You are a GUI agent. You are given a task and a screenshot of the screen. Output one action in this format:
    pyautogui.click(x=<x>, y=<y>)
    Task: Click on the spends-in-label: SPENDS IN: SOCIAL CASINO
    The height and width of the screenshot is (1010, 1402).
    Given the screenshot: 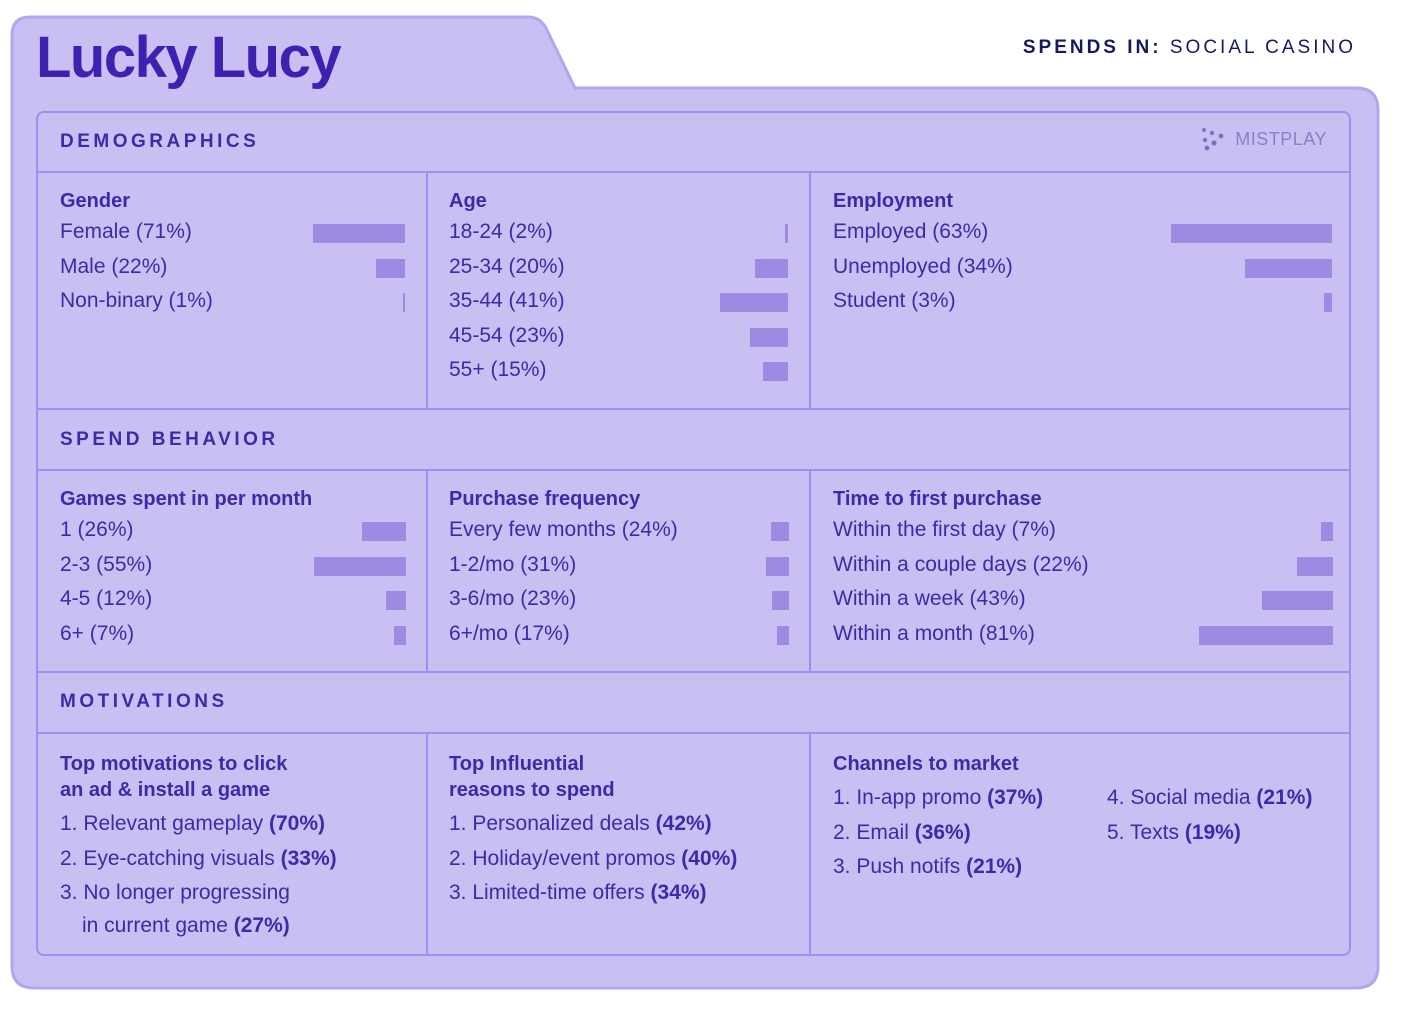 What is the action you would take?
    pyautogui.click(x=1189, y=48)
    